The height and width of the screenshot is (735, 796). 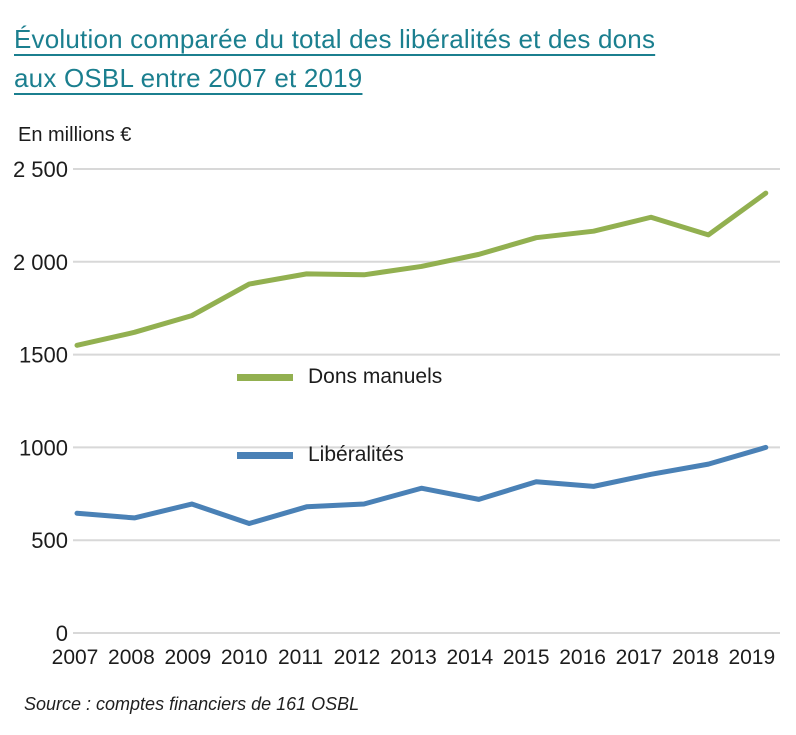 I want to click on x-tick-label: 2011, so click(x=300, y=657).